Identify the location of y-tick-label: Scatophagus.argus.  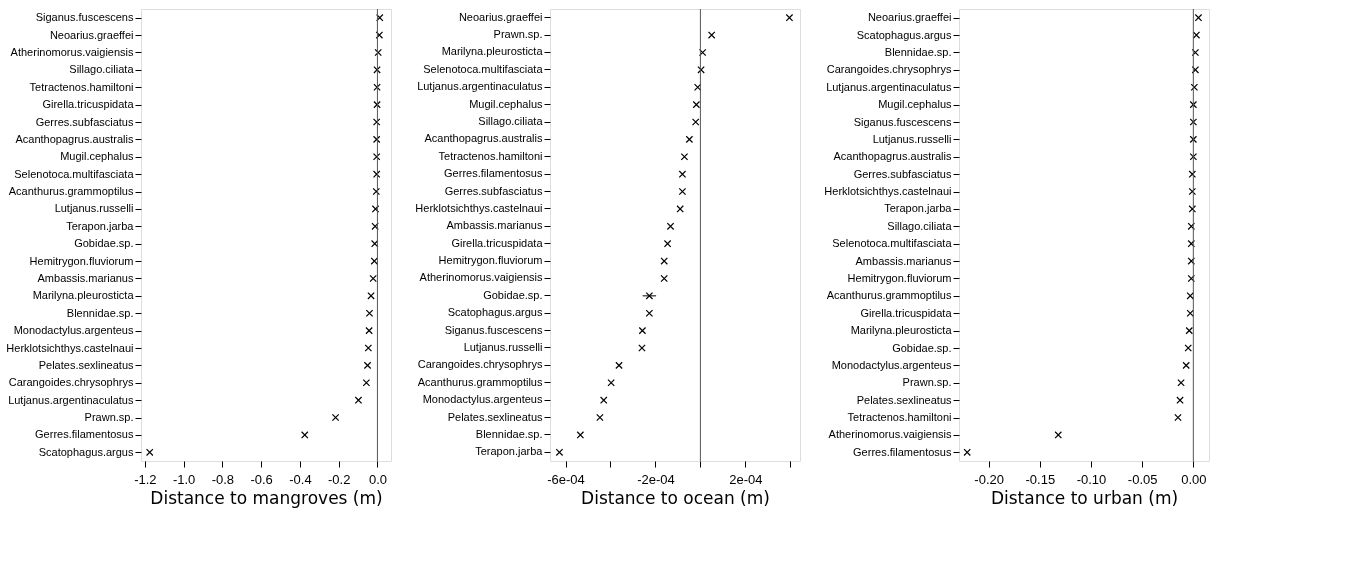
(904, 34).